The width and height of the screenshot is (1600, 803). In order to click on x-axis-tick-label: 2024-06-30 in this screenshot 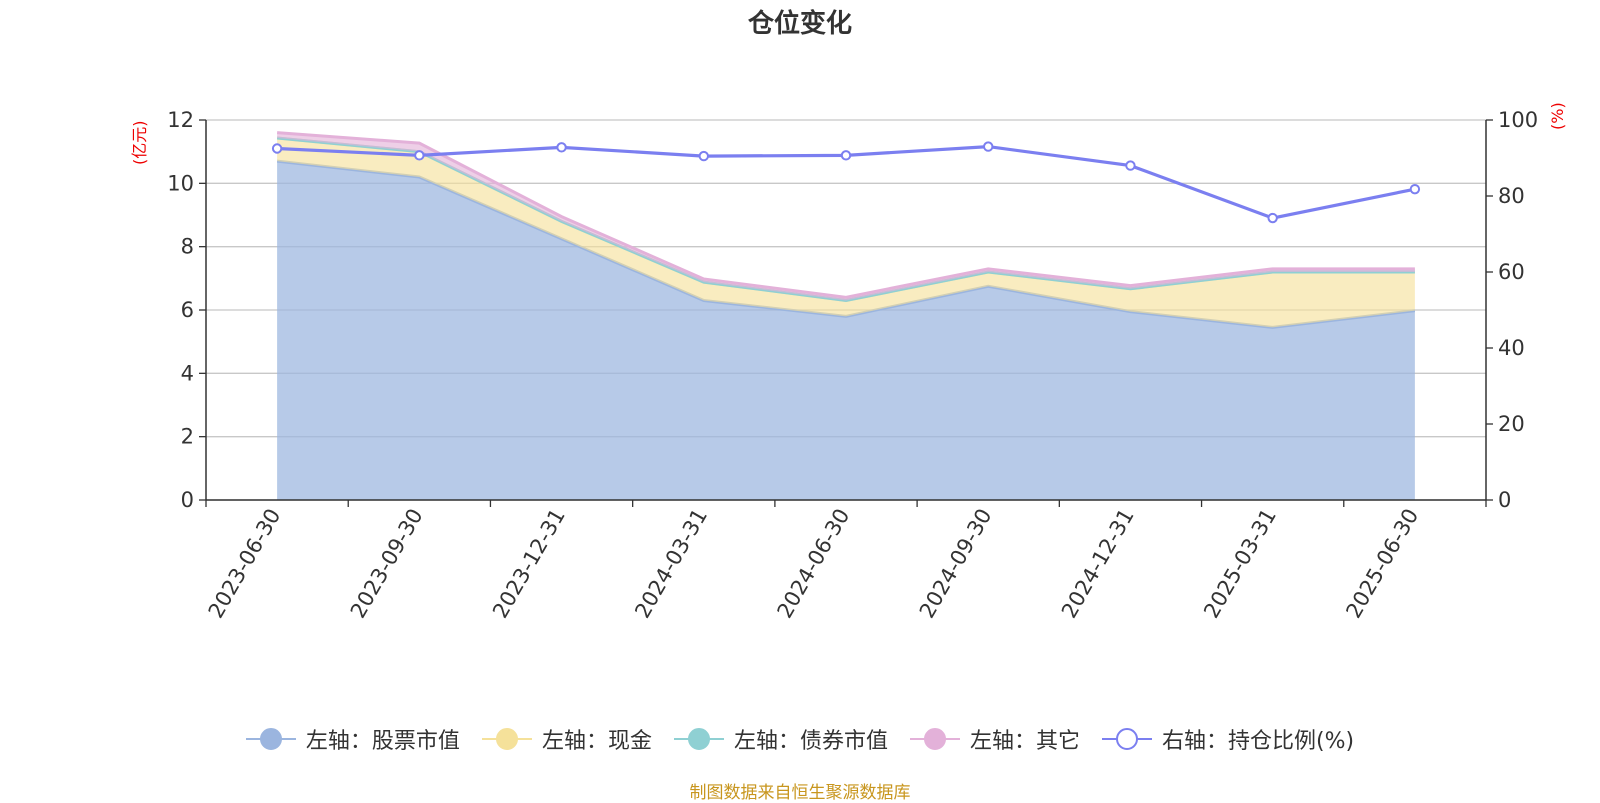, I will do `click(814, 564)`.